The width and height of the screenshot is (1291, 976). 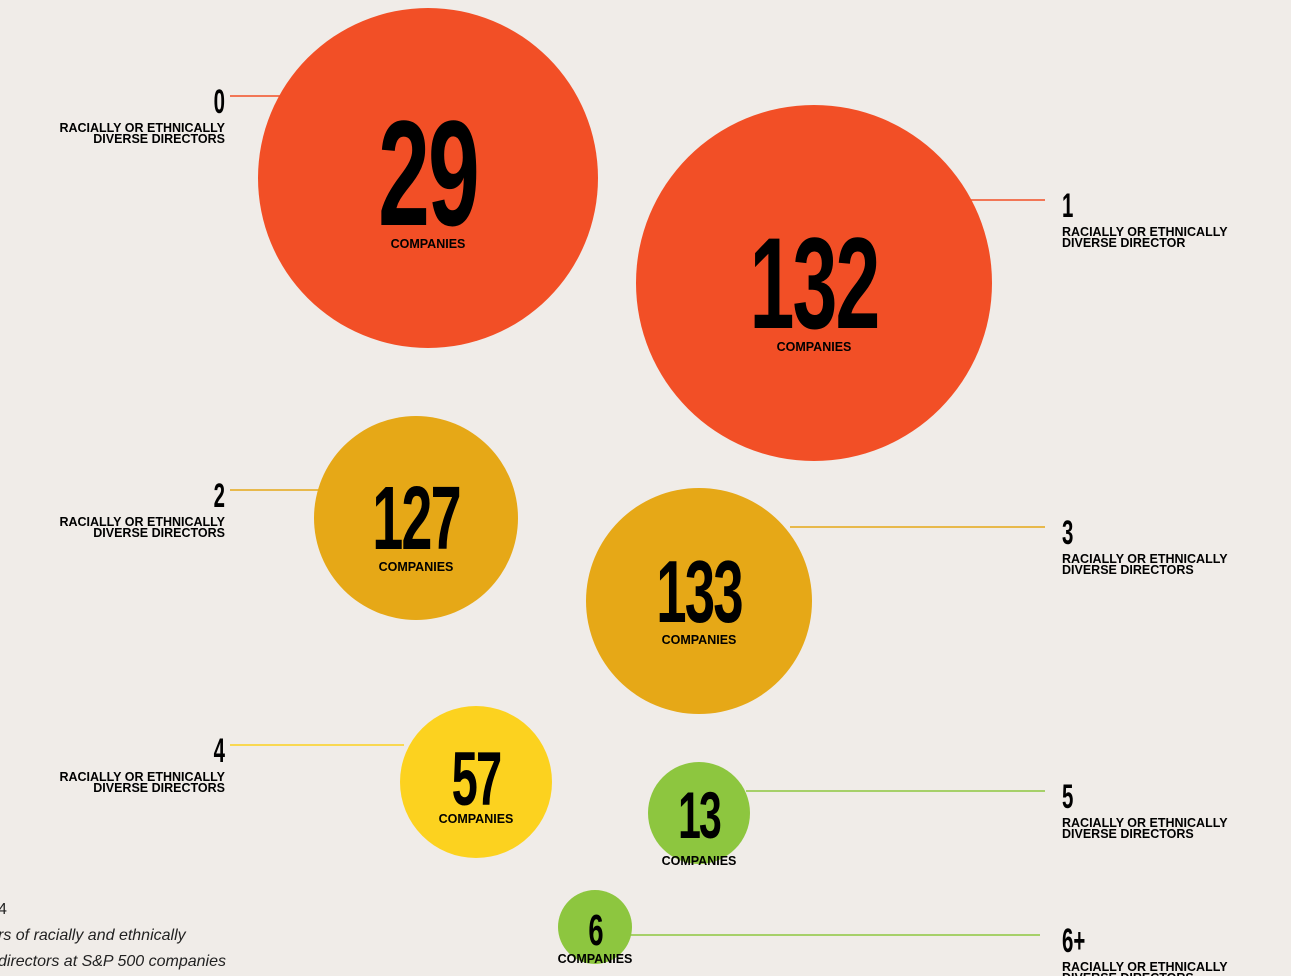 What do you see at coordinates (699, 815) in the screenshot?
I see `company-count: 13` at bounding box center [699, 815].